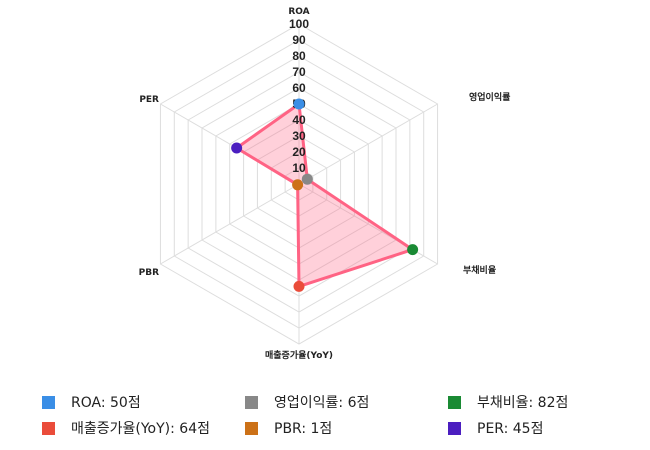 The height and width of the screenshot is (450, 650). I want to click on r-tick-label: 100, so click(299, 24).